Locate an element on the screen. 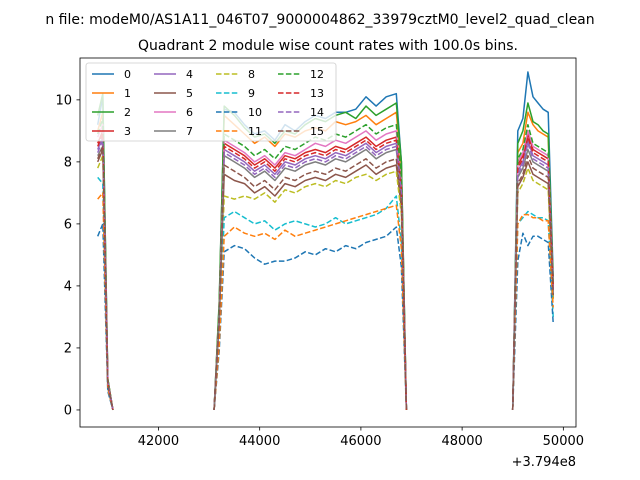 The width and height of the screenshot is (640, 480). y-tick-label: 2 is located at coordinates (68, 348).